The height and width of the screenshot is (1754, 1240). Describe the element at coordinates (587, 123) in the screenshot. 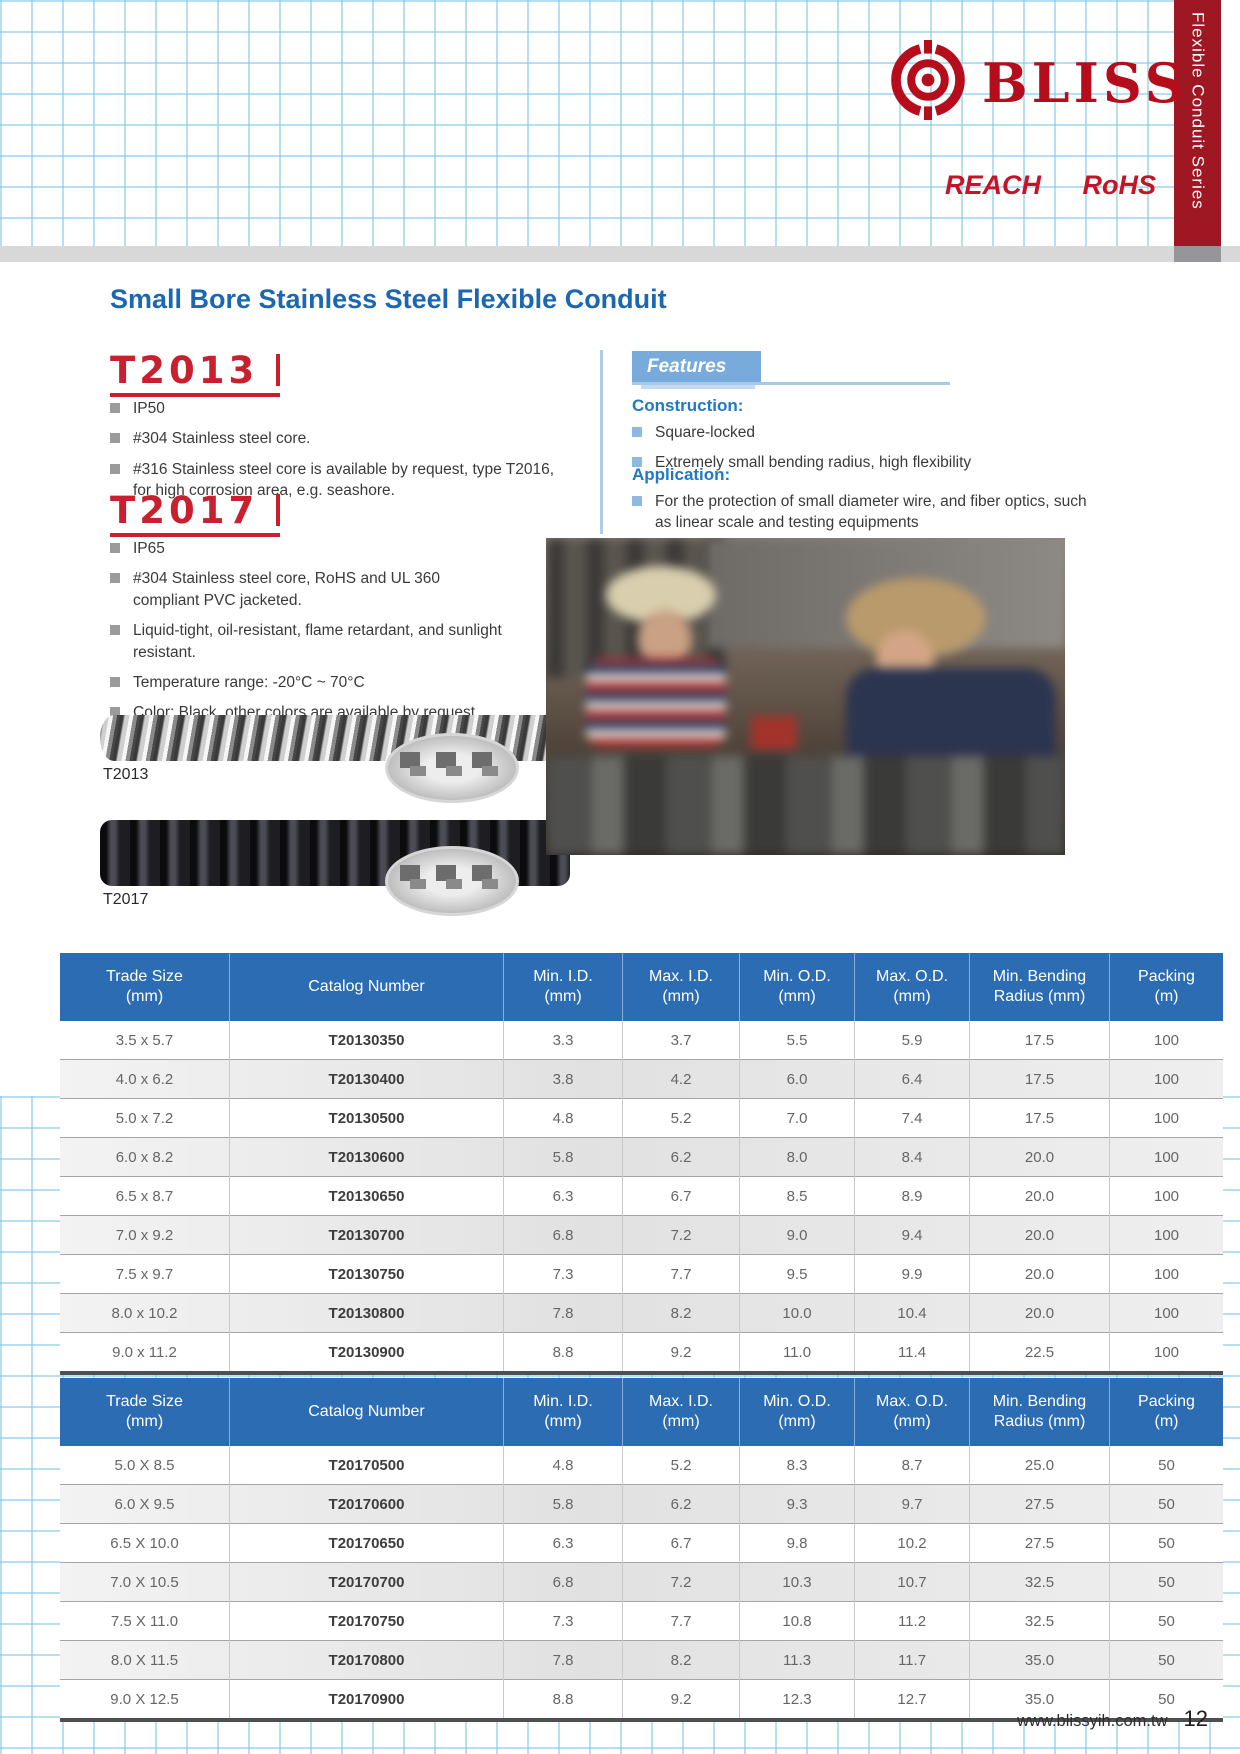

I see `graph-paper-top` at that location.